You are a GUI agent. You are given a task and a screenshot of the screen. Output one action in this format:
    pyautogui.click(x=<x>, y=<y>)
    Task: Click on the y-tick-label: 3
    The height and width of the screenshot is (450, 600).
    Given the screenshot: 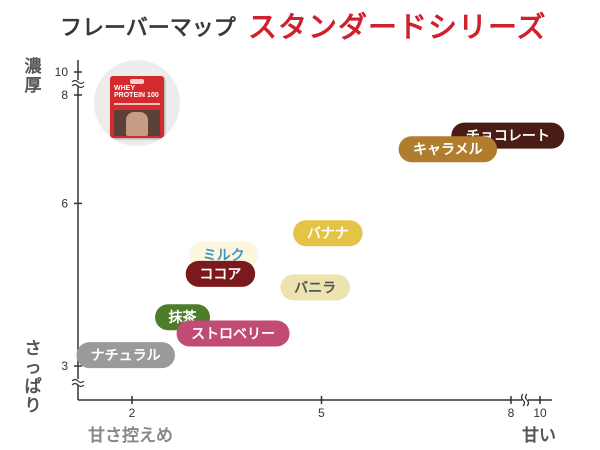 What is the action you would take?
    pyautogui.click(x=64, y=366)
    